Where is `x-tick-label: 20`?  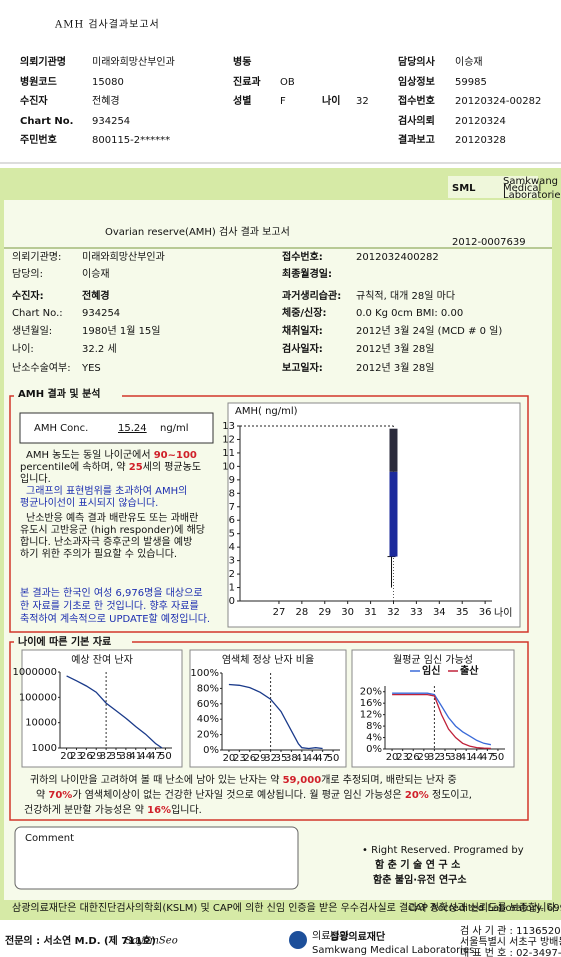
x-tick-label: 20 is located at coordinates (229, 758).